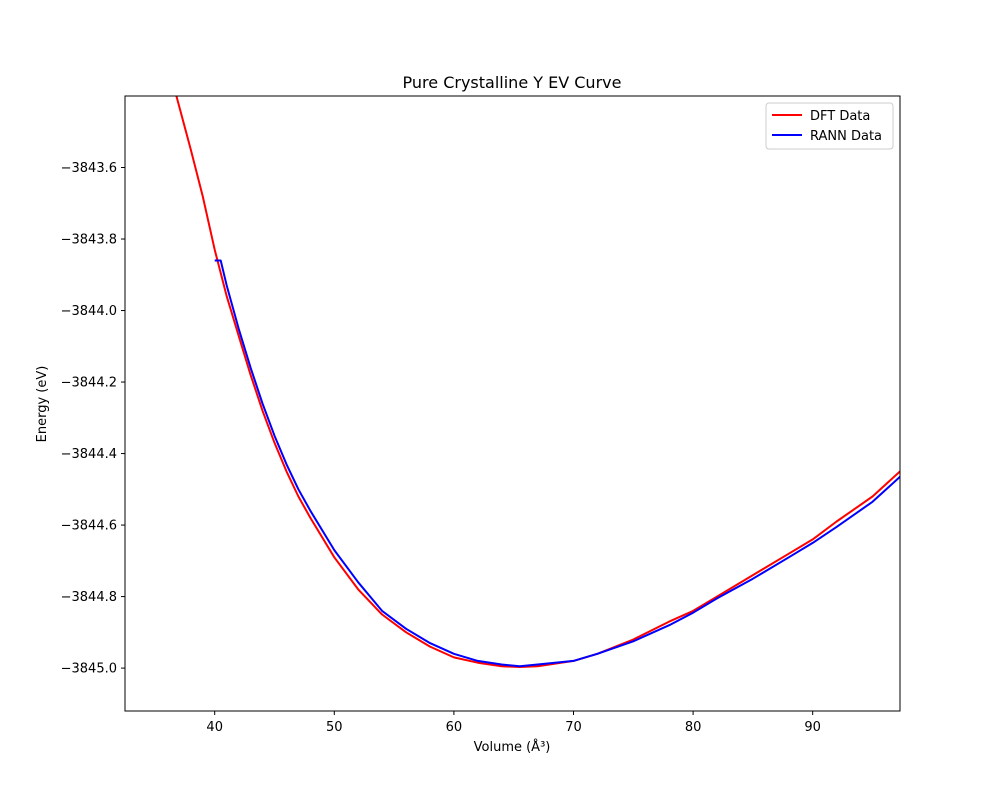 The image size is (1000, 800). What do you see at coordinates (89, 168) in the screenshot?
I see `y-tick-label: −3843.6` at bounding box center [89, 168].